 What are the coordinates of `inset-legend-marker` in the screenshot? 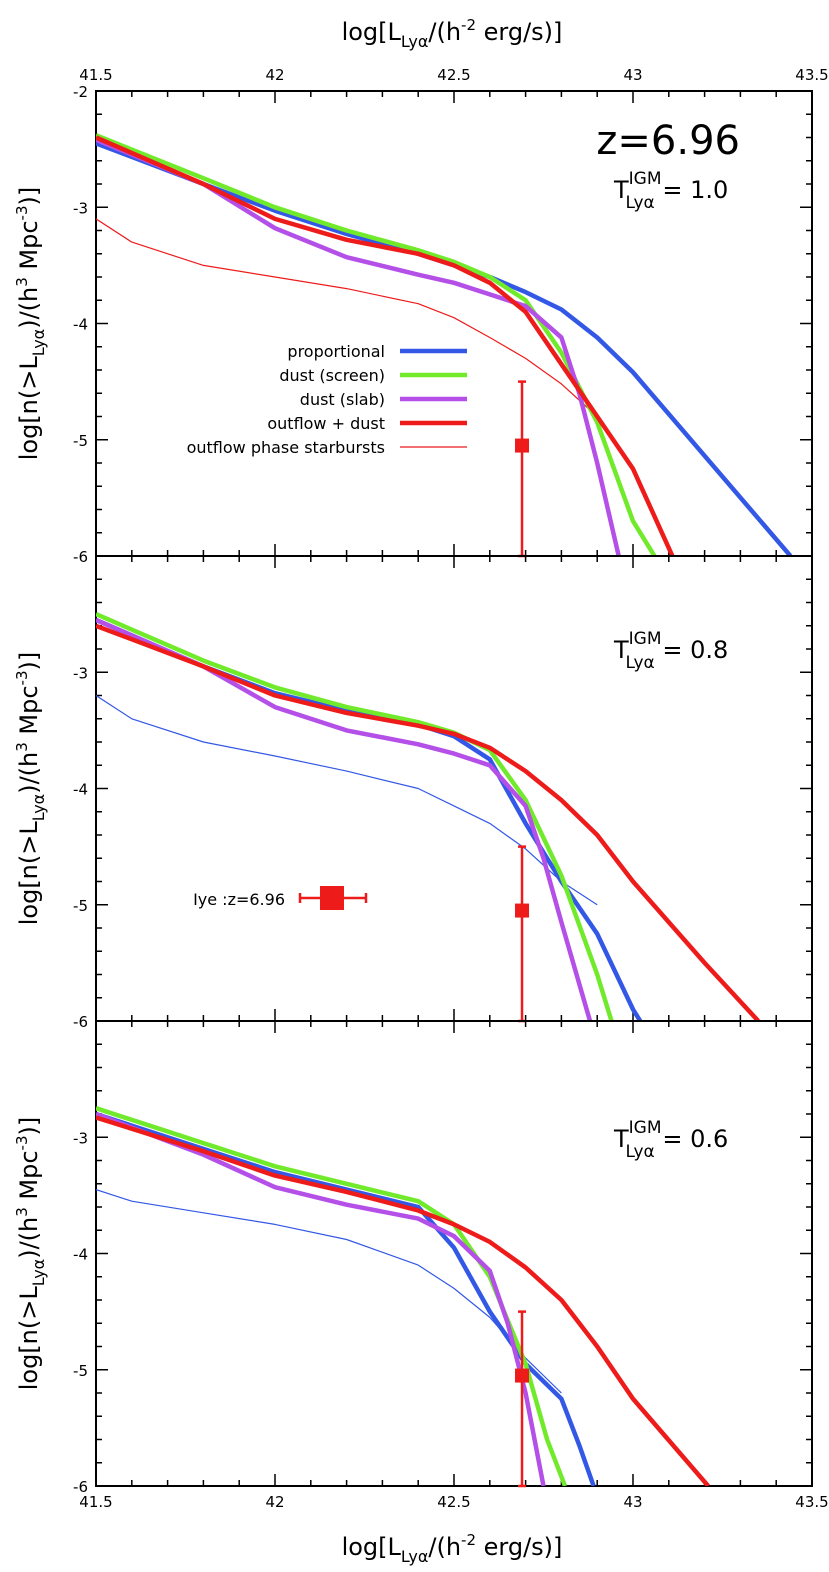 It's located at (332, 898).